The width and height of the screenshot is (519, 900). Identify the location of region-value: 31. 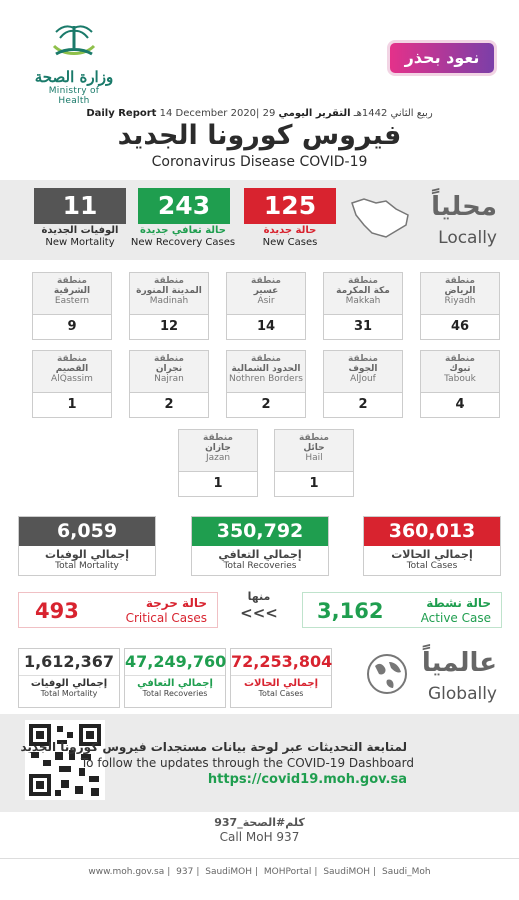
(363, 326).